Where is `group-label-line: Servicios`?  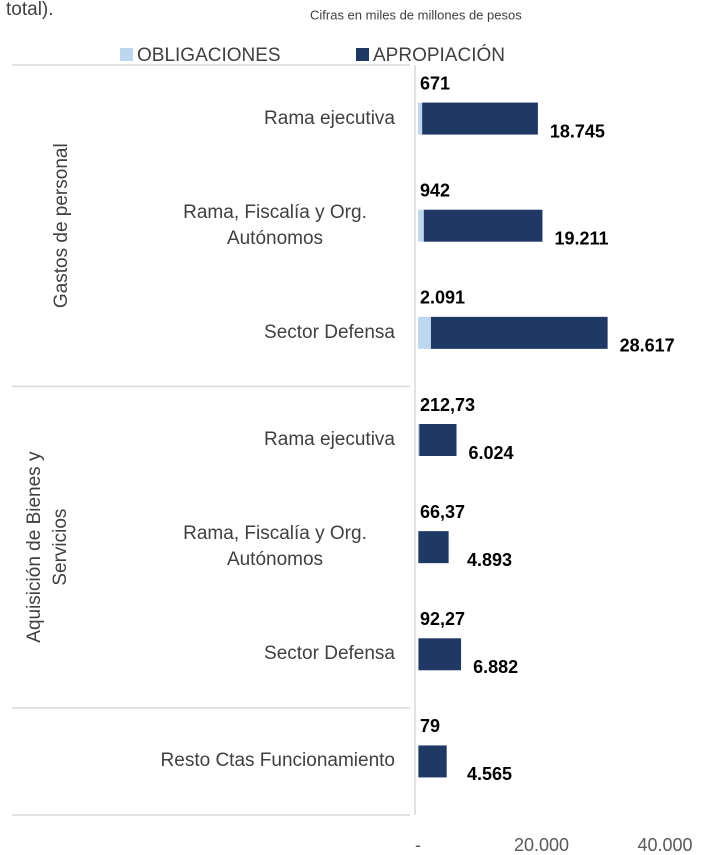 group-label-line: Servicios is located at coordinates (60, 547).